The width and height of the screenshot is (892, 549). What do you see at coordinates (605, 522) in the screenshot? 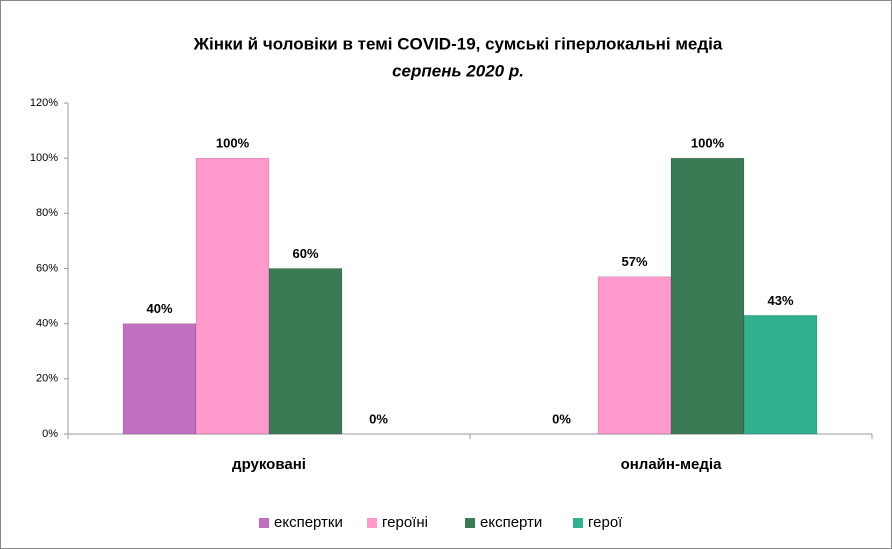
I see `legend-label: герої` at bounding box center [605, 522].